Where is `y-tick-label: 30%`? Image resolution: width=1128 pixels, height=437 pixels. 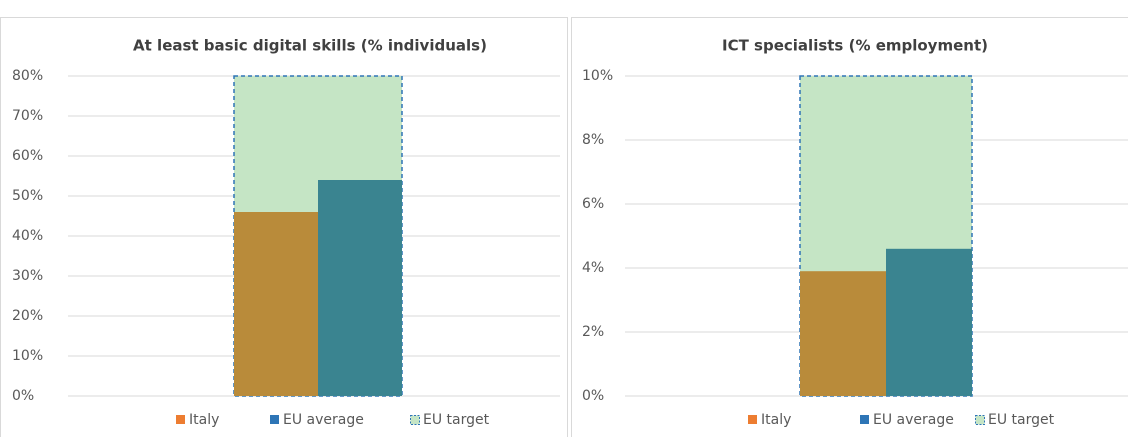
y-tick-label: 30% is located at coordinates (27, 276).